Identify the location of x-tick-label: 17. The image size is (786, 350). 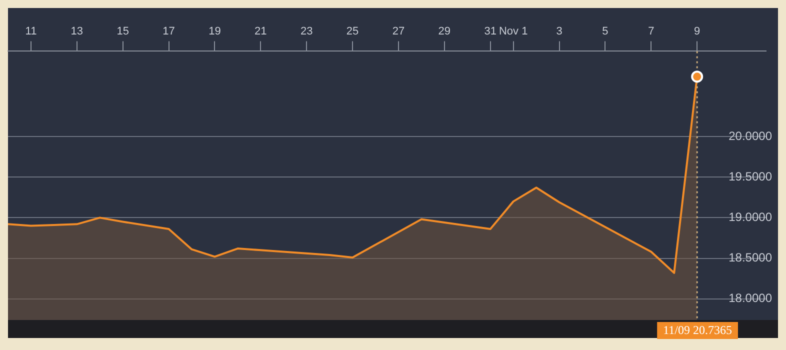
(168, 32).